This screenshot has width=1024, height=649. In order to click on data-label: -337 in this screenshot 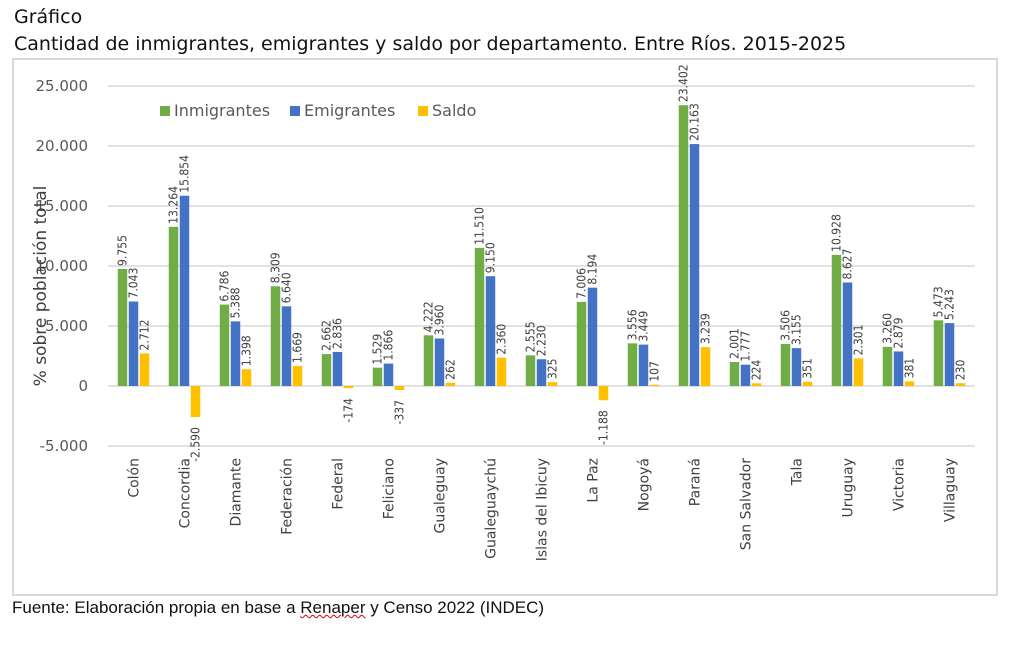, I will do `click(400, 412)`.